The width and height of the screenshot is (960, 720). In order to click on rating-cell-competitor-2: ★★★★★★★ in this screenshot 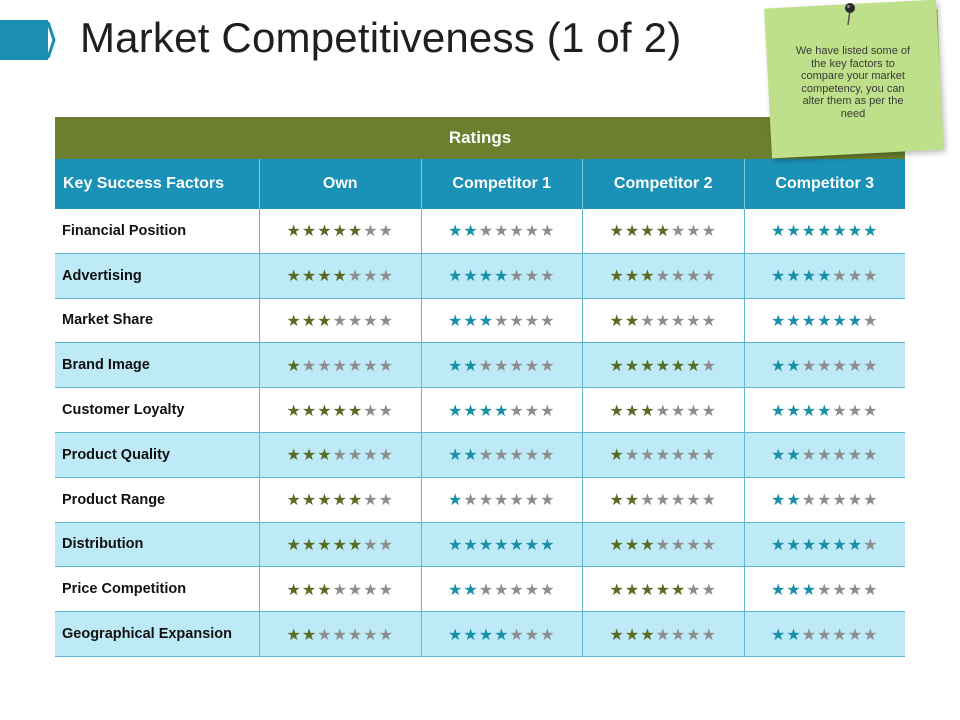, I will do `click(663, 454)`.